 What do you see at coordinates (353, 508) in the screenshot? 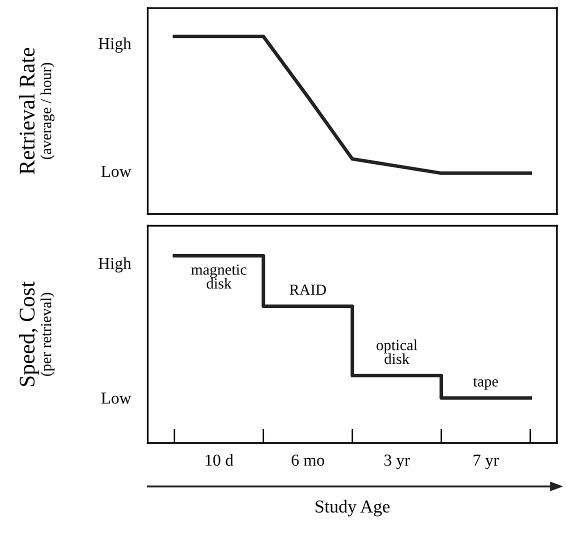
I see `x-axis-title: Study Age` at bounding box center [353, 508].